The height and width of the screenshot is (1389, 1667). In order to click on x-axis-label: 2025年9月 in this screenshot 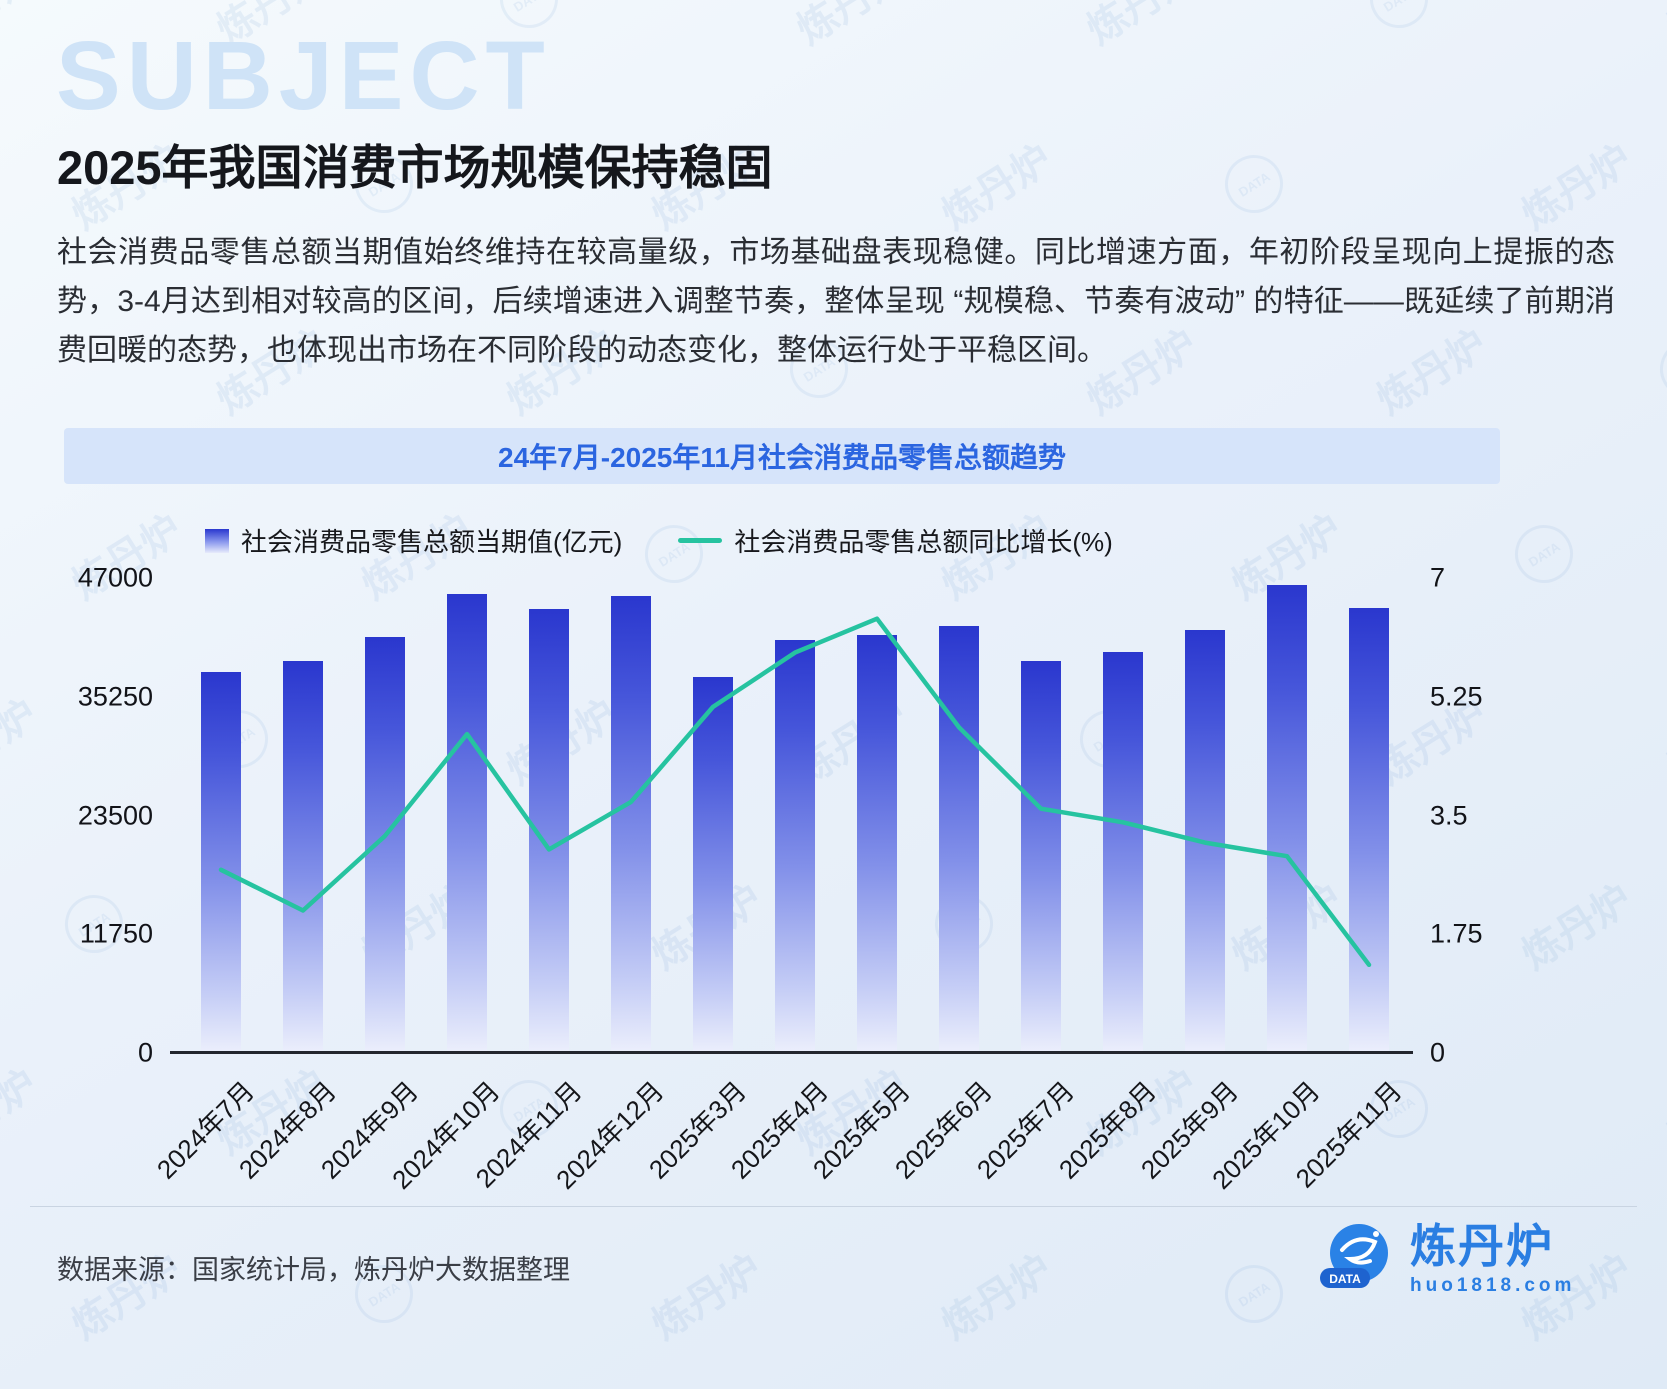, I will do `click(1189, 1130)`.